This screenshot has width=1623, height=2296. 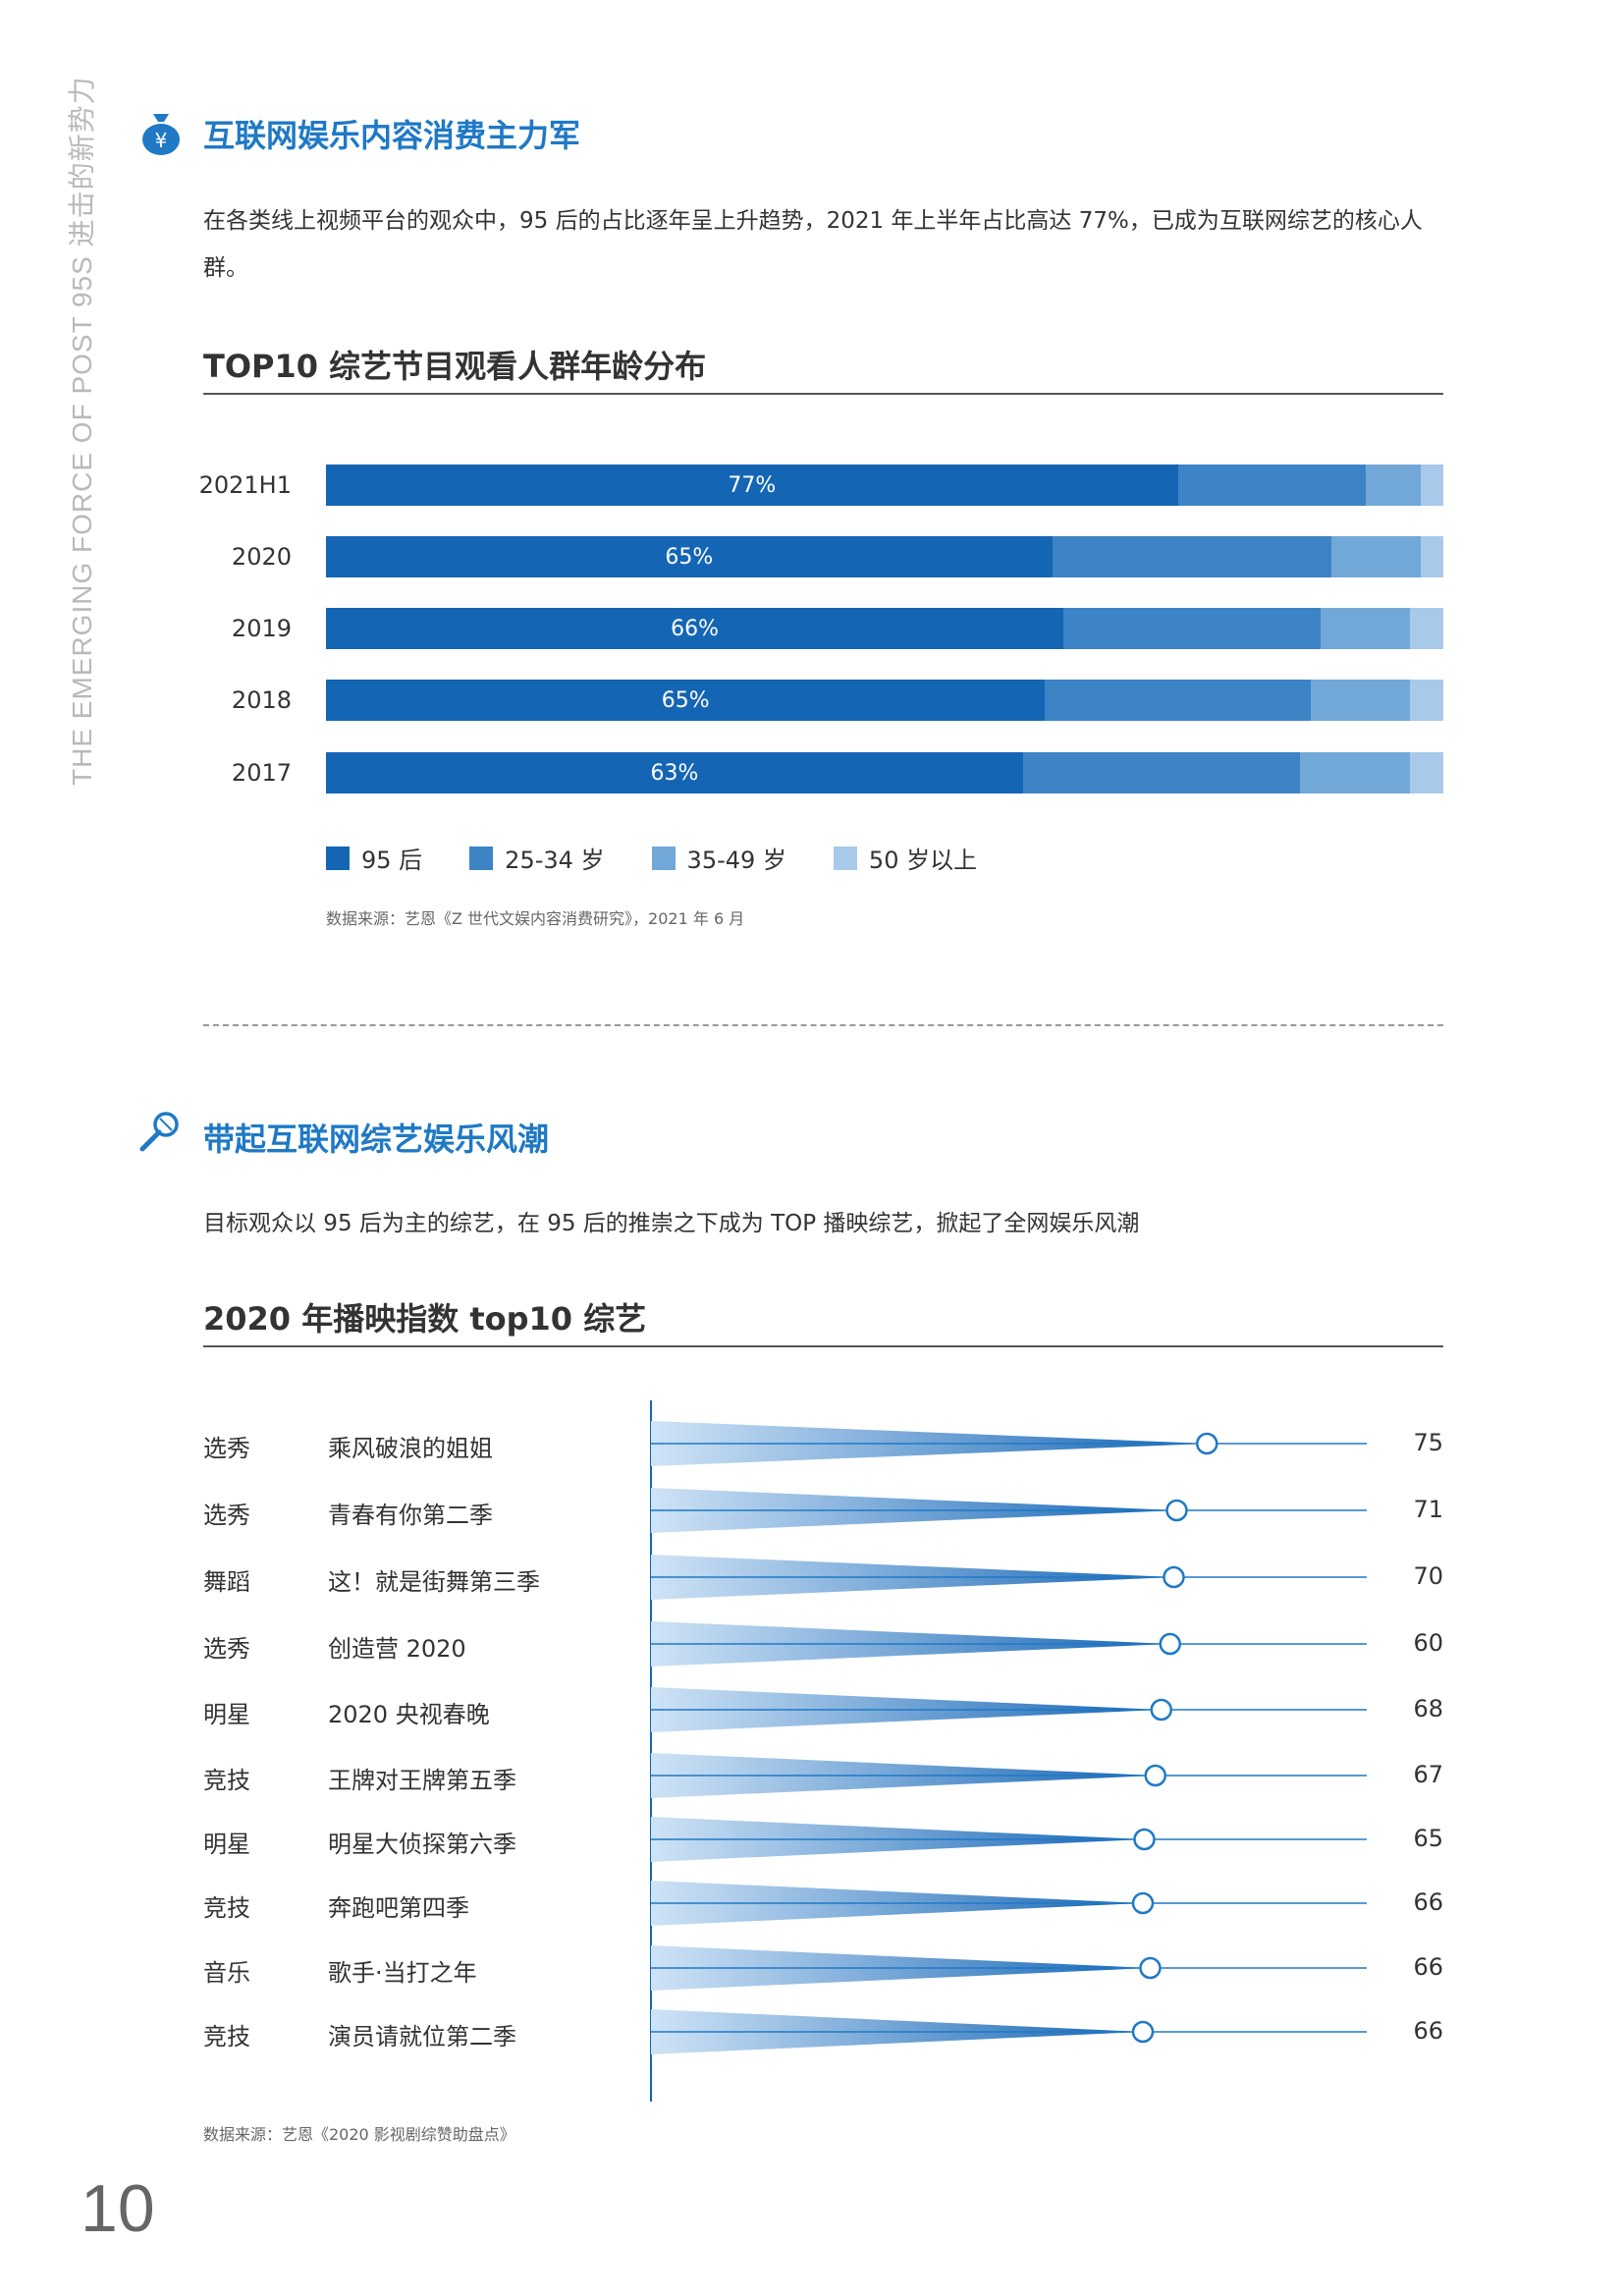 I want to click on legend-item: 35-49 岁, so click(x=718, y=858).